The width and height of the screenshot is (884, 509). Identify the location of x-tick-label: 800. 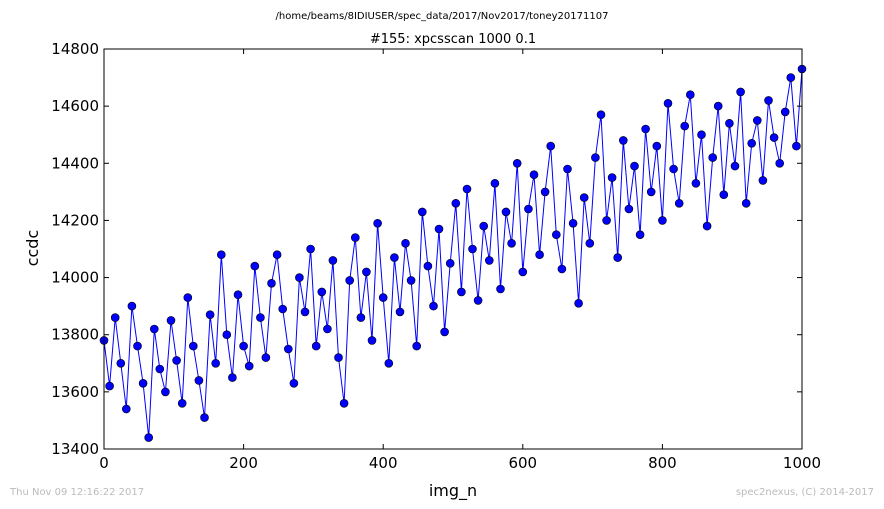
(662, 463).